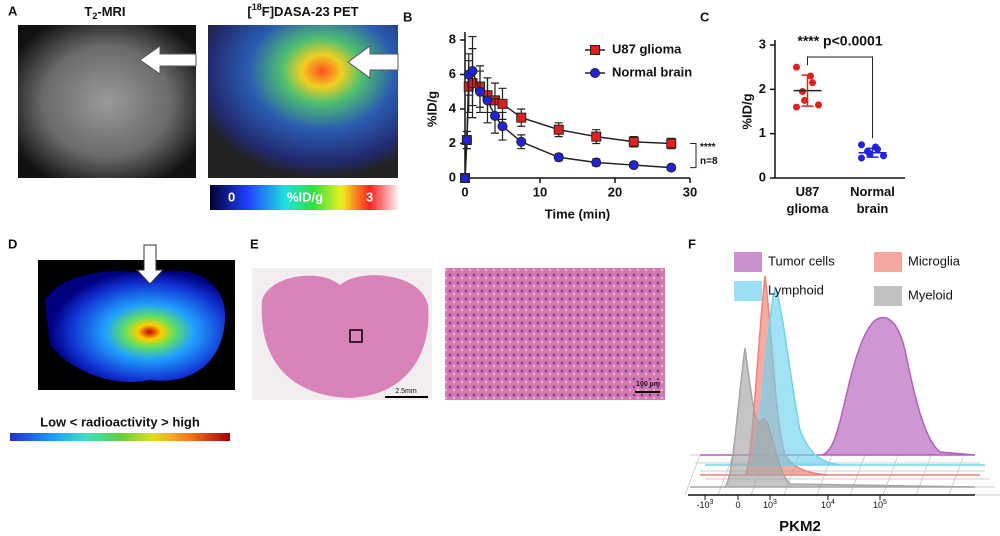  Describe the element at coordinates (839, 41) in the screenshot. I see `annotation: **** p<0.0001` at that location.